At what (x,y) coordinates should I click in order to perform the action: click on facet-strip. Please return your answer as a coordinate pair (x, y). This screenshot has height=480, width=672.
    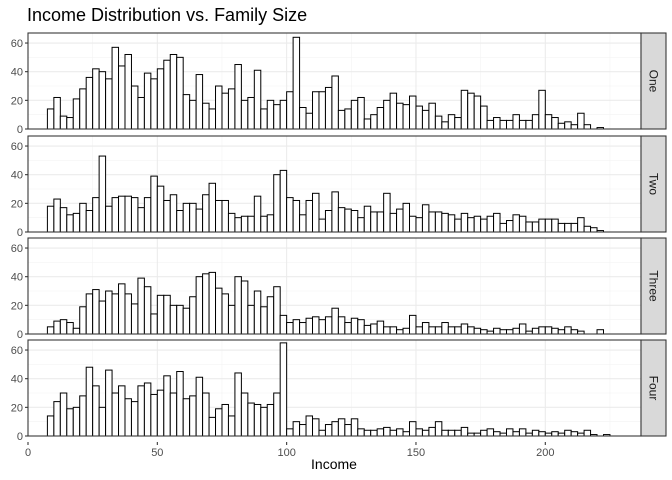
    Looking at the image, I should click on (653, 81).